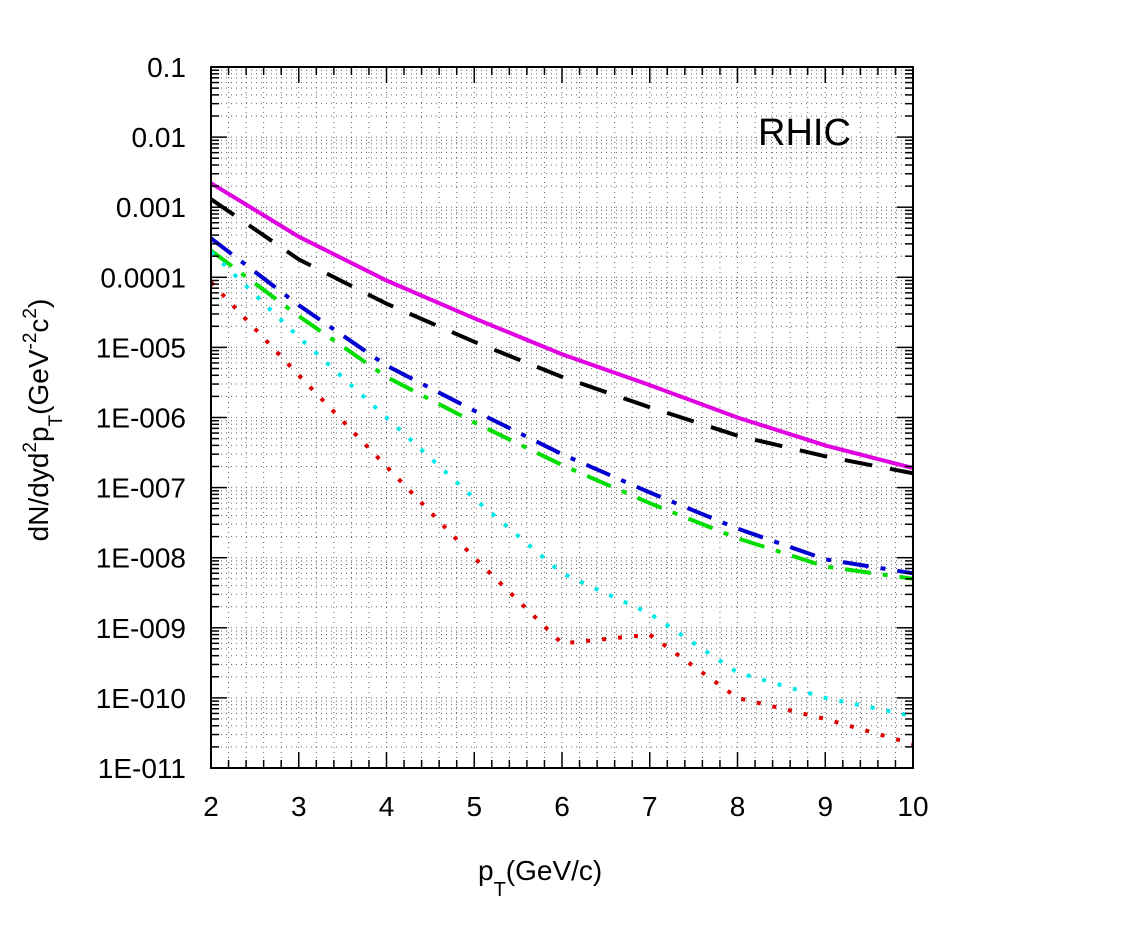 Image resolution: width=1125 pixels, height=944 pixels. I want to click on x-axis-label-main: p, so click(486, 870).